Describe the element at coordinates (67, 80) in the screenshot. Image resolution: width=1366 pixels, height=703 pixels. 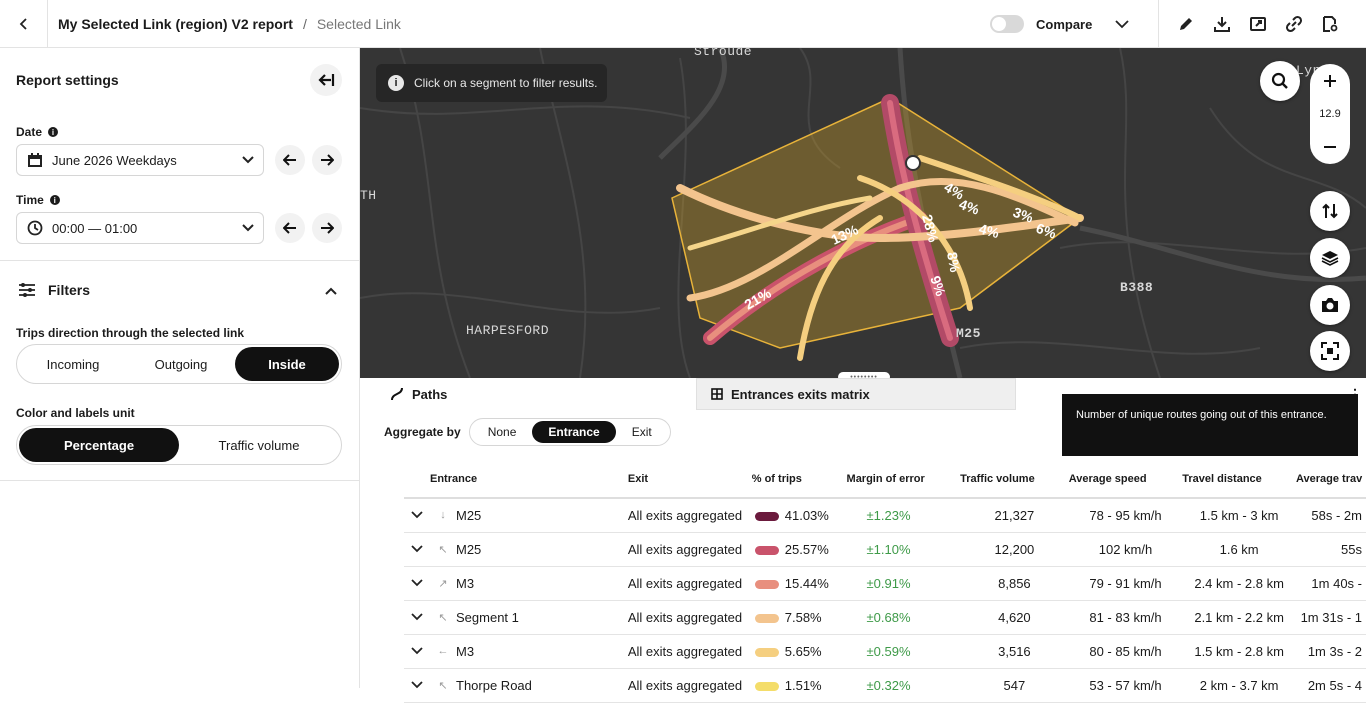
I see `sidebar-title: Report settings` at that location.